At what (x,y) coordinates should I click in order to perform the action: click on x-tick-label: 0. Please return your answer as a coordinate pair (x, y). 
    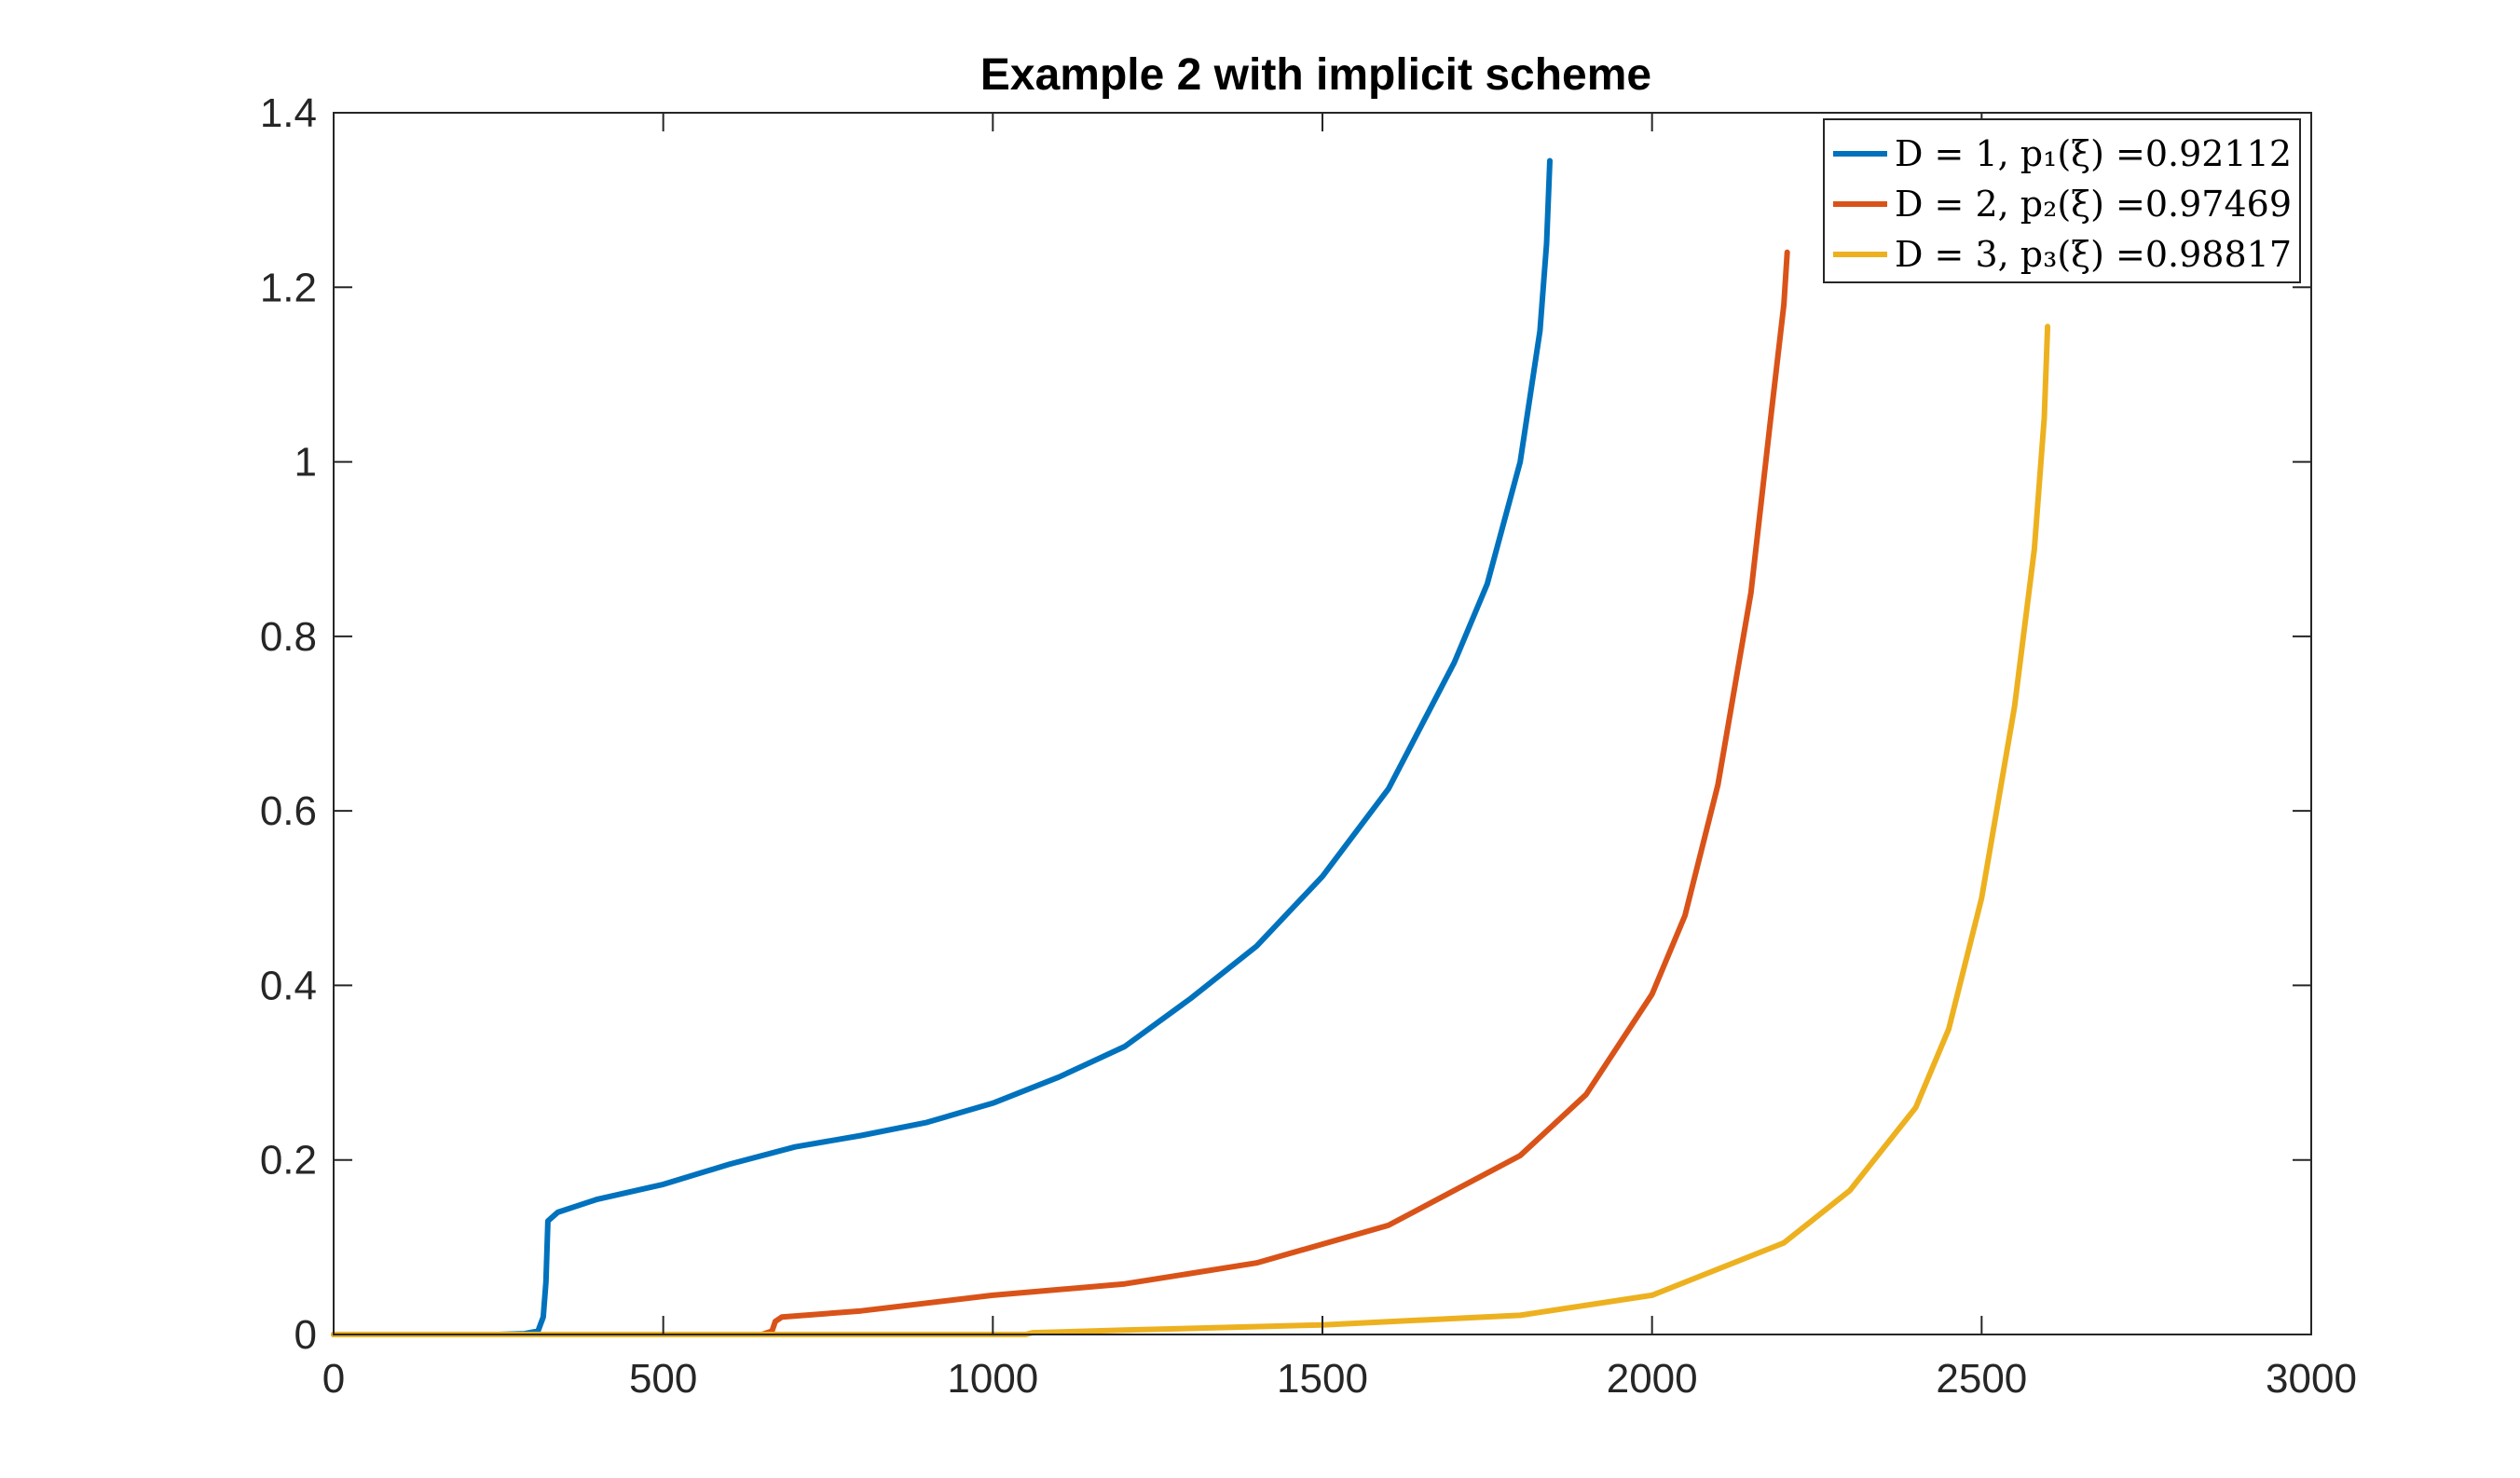
    Looking at the image, I should click on (333, 1379).